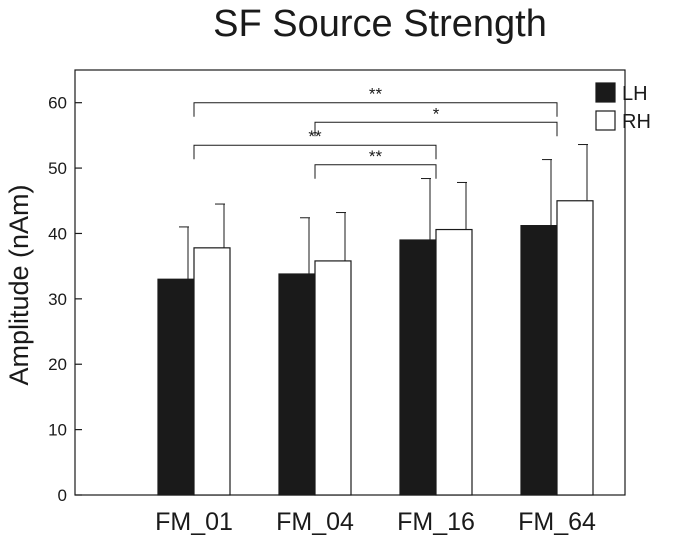 The height and width of the screenshot is (545, 675). Describe the element at coordinates (635, 94) in the screenshot. I see `legend-label-lh: LH` at that location.